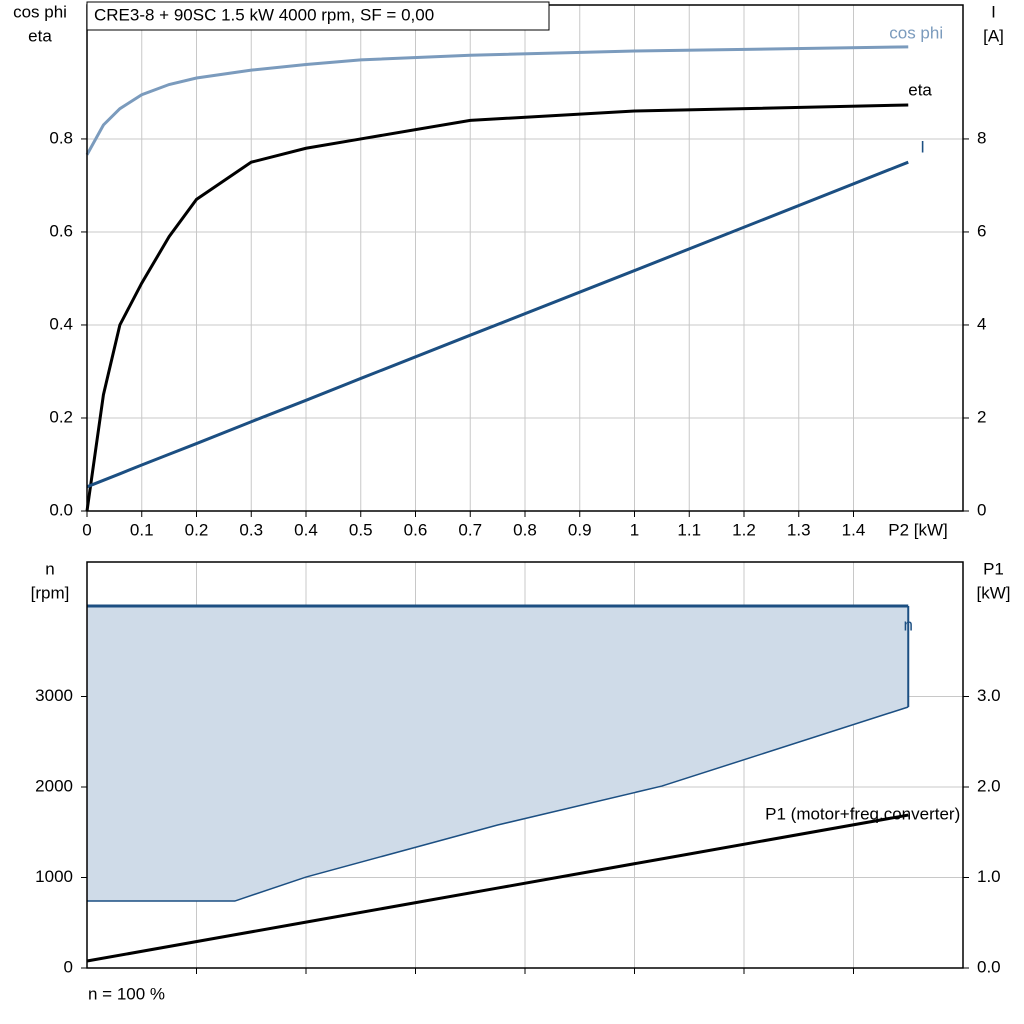 Image resolution: width=1024 pixels, height=1024 pixels. Describe the element at coordinates (68, 966) in the screenshot. I see `y-tick-label: 0` at that location.